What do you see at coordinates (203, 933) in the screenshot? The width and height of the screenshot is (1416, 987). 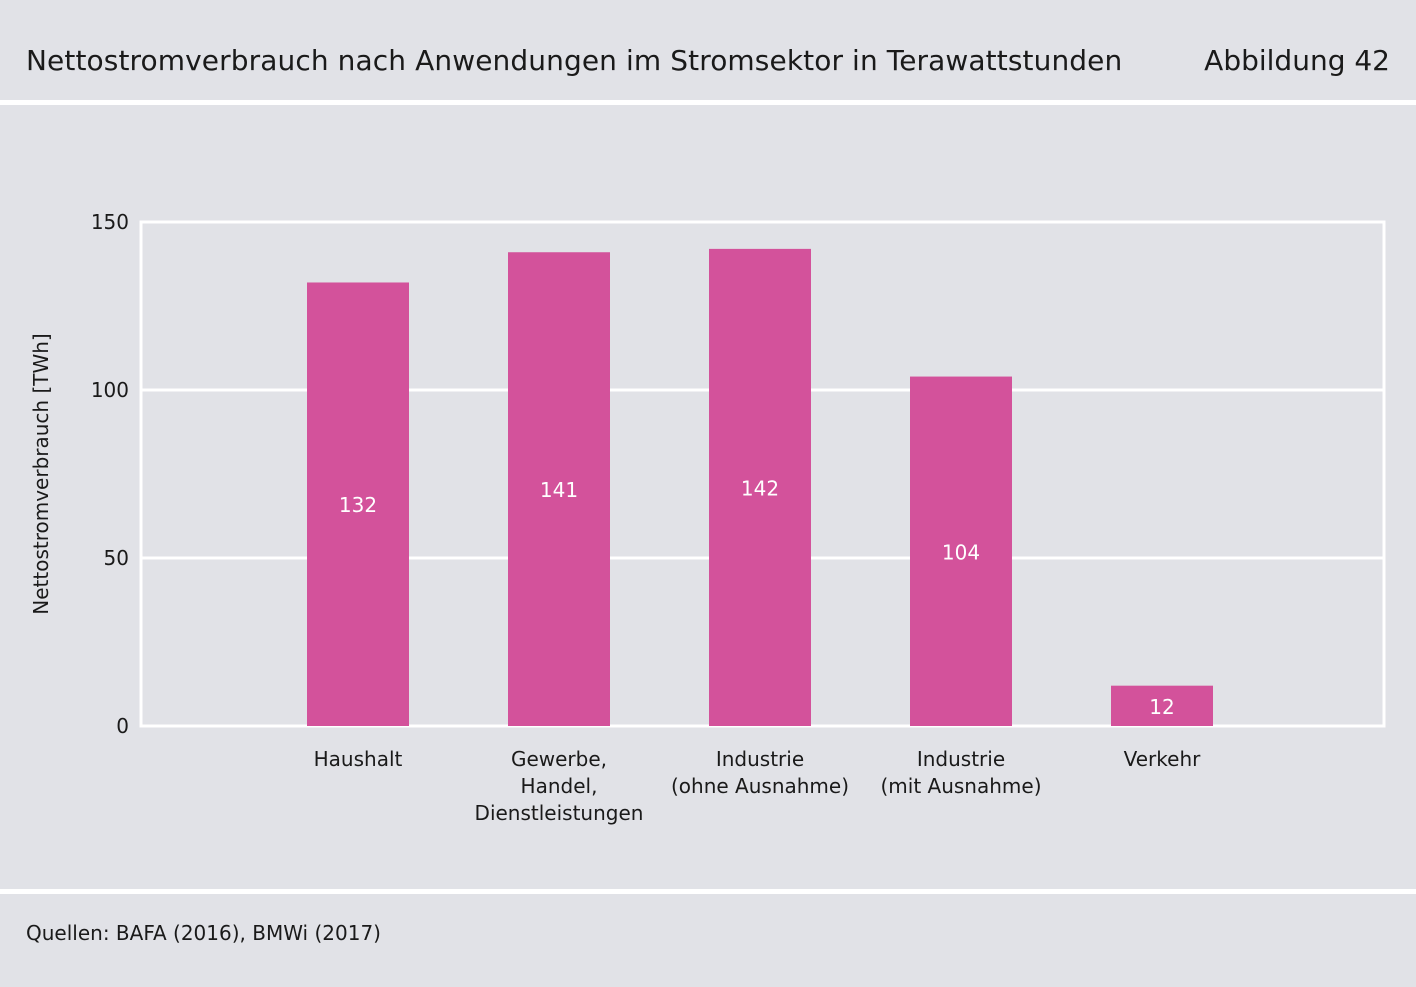 I see `source-note: Quellen: BAFA (2016), BMWi (2017)` at bounding box center [203, 933].